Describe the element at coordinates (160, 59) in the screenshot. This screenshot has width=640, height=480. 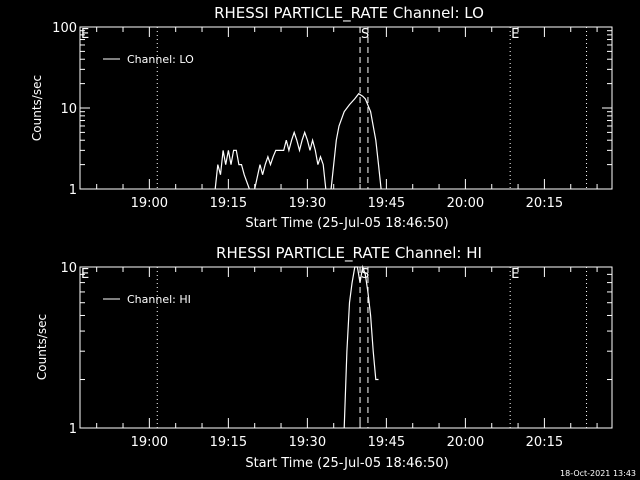
I see `legend-entry: Channel: LO` at that location.